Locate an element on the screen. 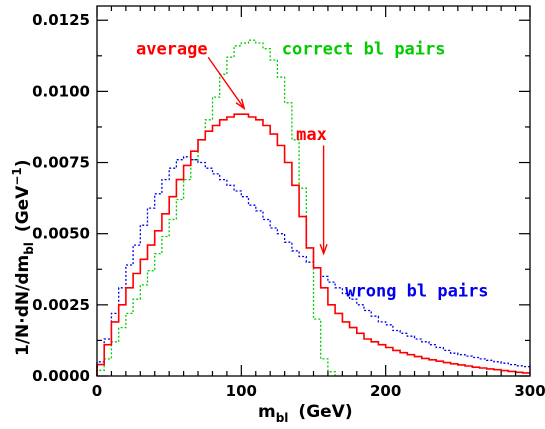 The image size is (545, 429). y-axis-title: 1/N·dN/dmbl(GeV−1) is located at coordinates (23, 257).